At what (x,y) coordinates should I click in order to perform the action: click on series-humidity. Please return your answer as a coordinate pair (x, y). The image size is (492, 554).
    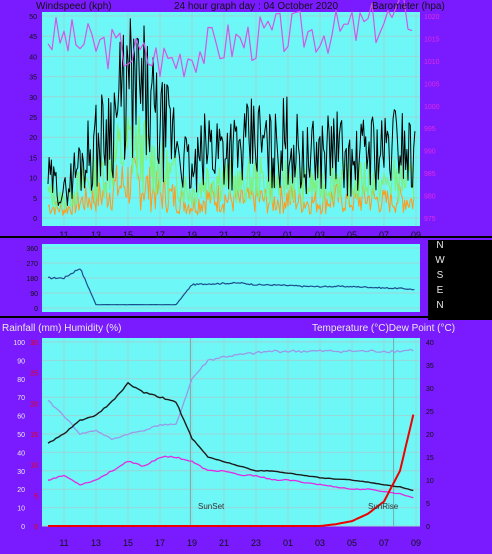
    Looking at the image, I should click on (230, 394).